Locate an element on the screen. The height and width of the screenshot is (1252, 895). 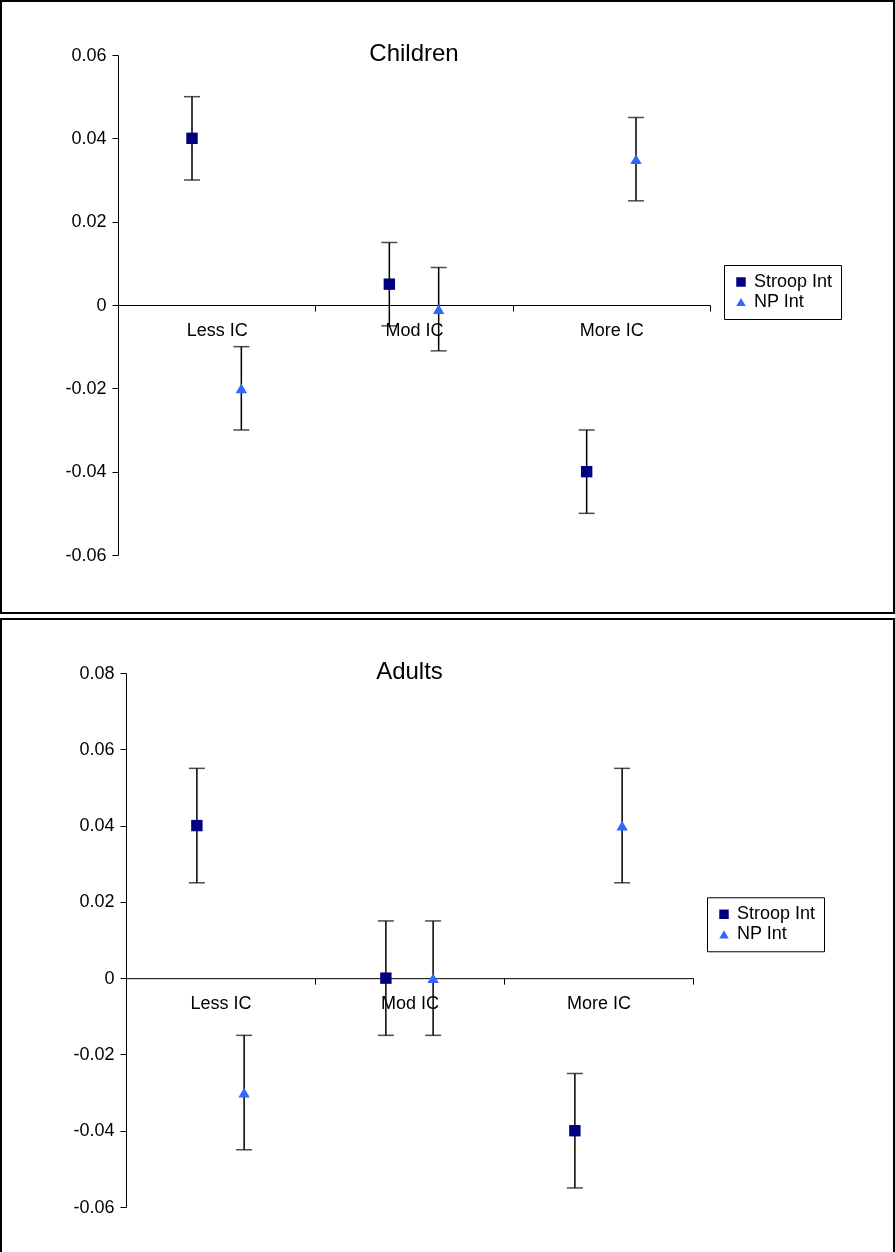
chart-title: Adults is located at coordinates (409, 670).